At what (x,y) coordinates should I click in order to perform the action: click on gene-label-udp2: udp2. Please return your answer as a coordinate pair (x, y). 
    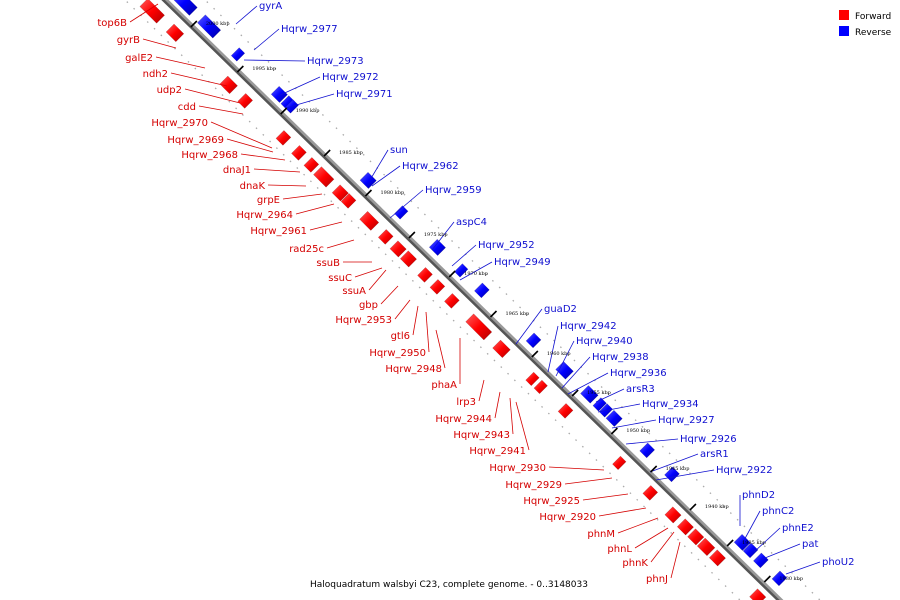
    Looking at the image, I should click on (169, 90).